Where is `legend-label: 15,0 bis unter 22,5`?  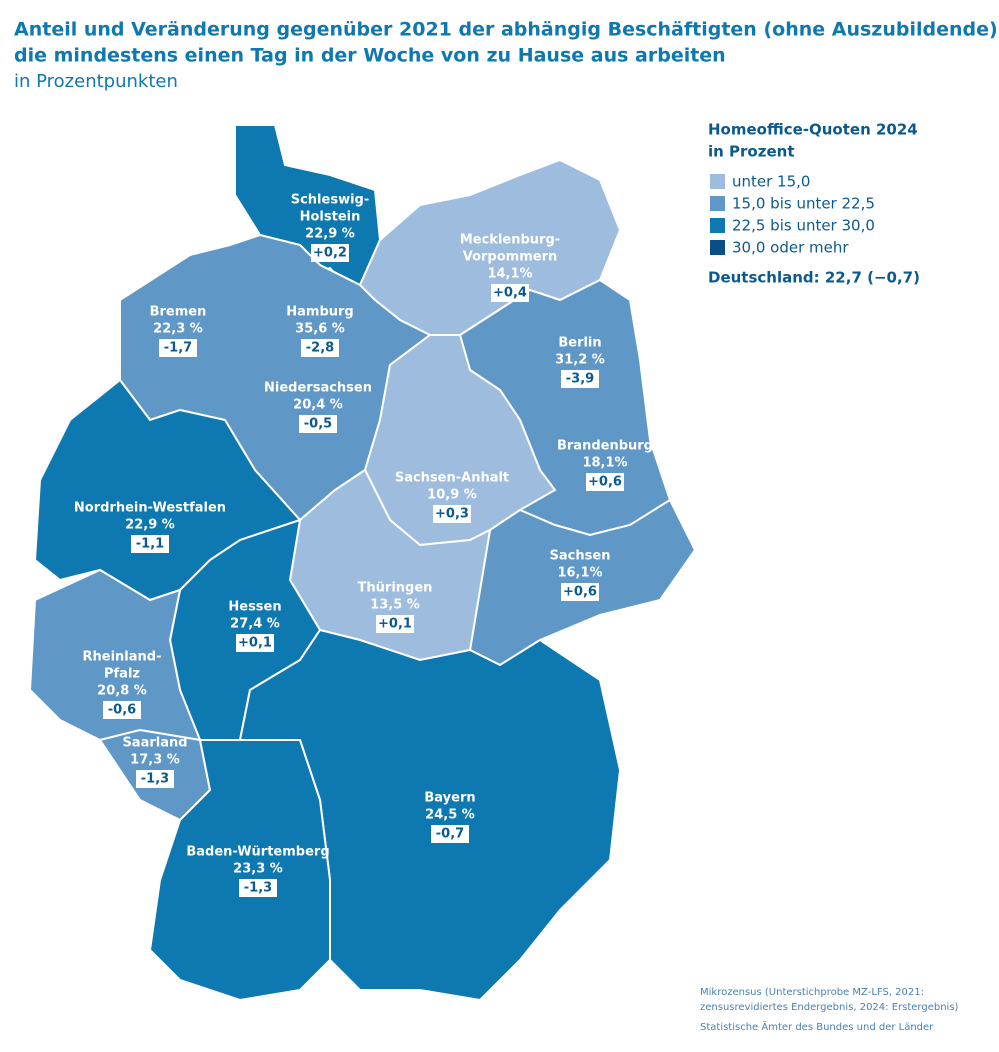
legend-label: 15,0 bis unter 22,5 is located at coordinates (803, 204).